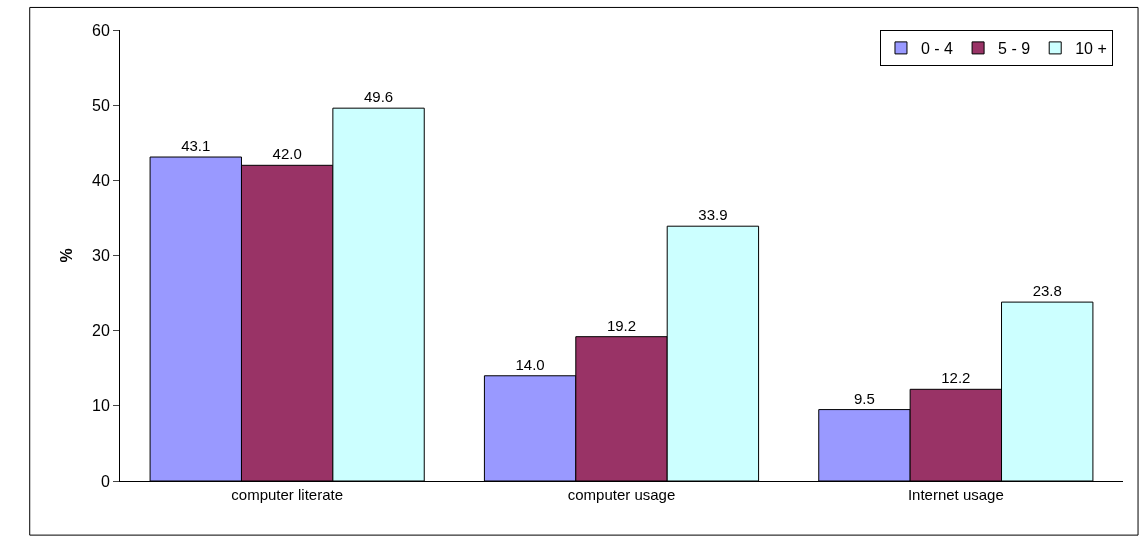 The image size is (1143, 541). What do you see at coordinates (378, 97) in the screenshot?
I see `data-label: 49.6` at bounding box center [378, 97].